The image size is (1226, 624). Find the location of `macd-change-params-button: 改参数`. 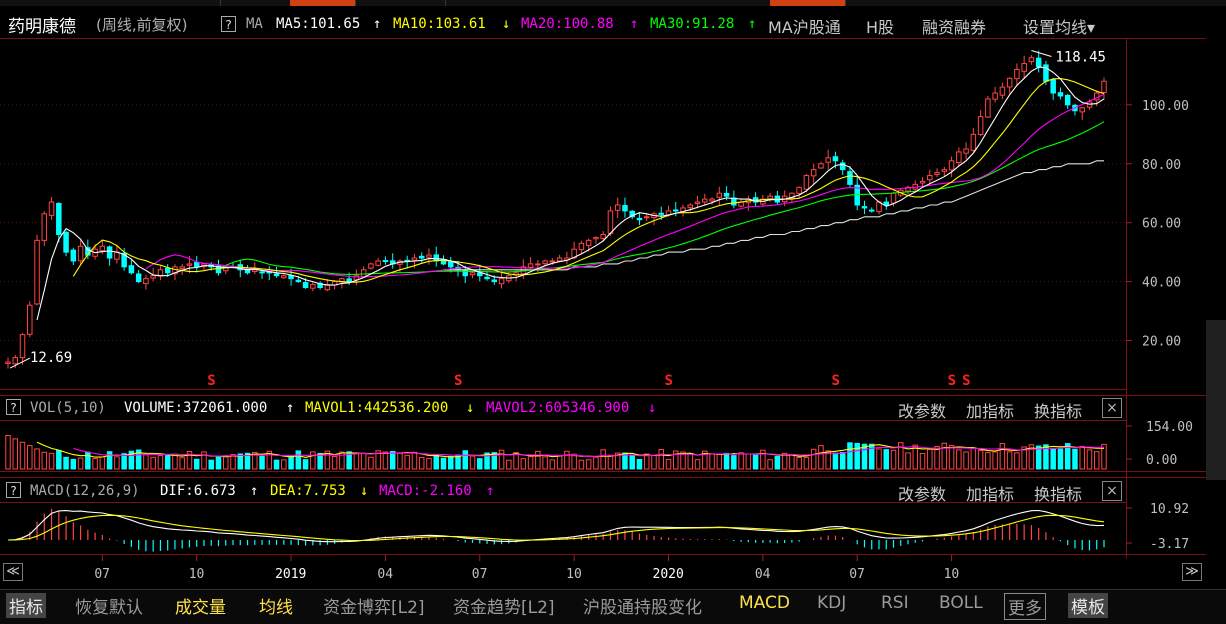

macd-change-params-button: 改参数 is located at coordinates (922, 494).